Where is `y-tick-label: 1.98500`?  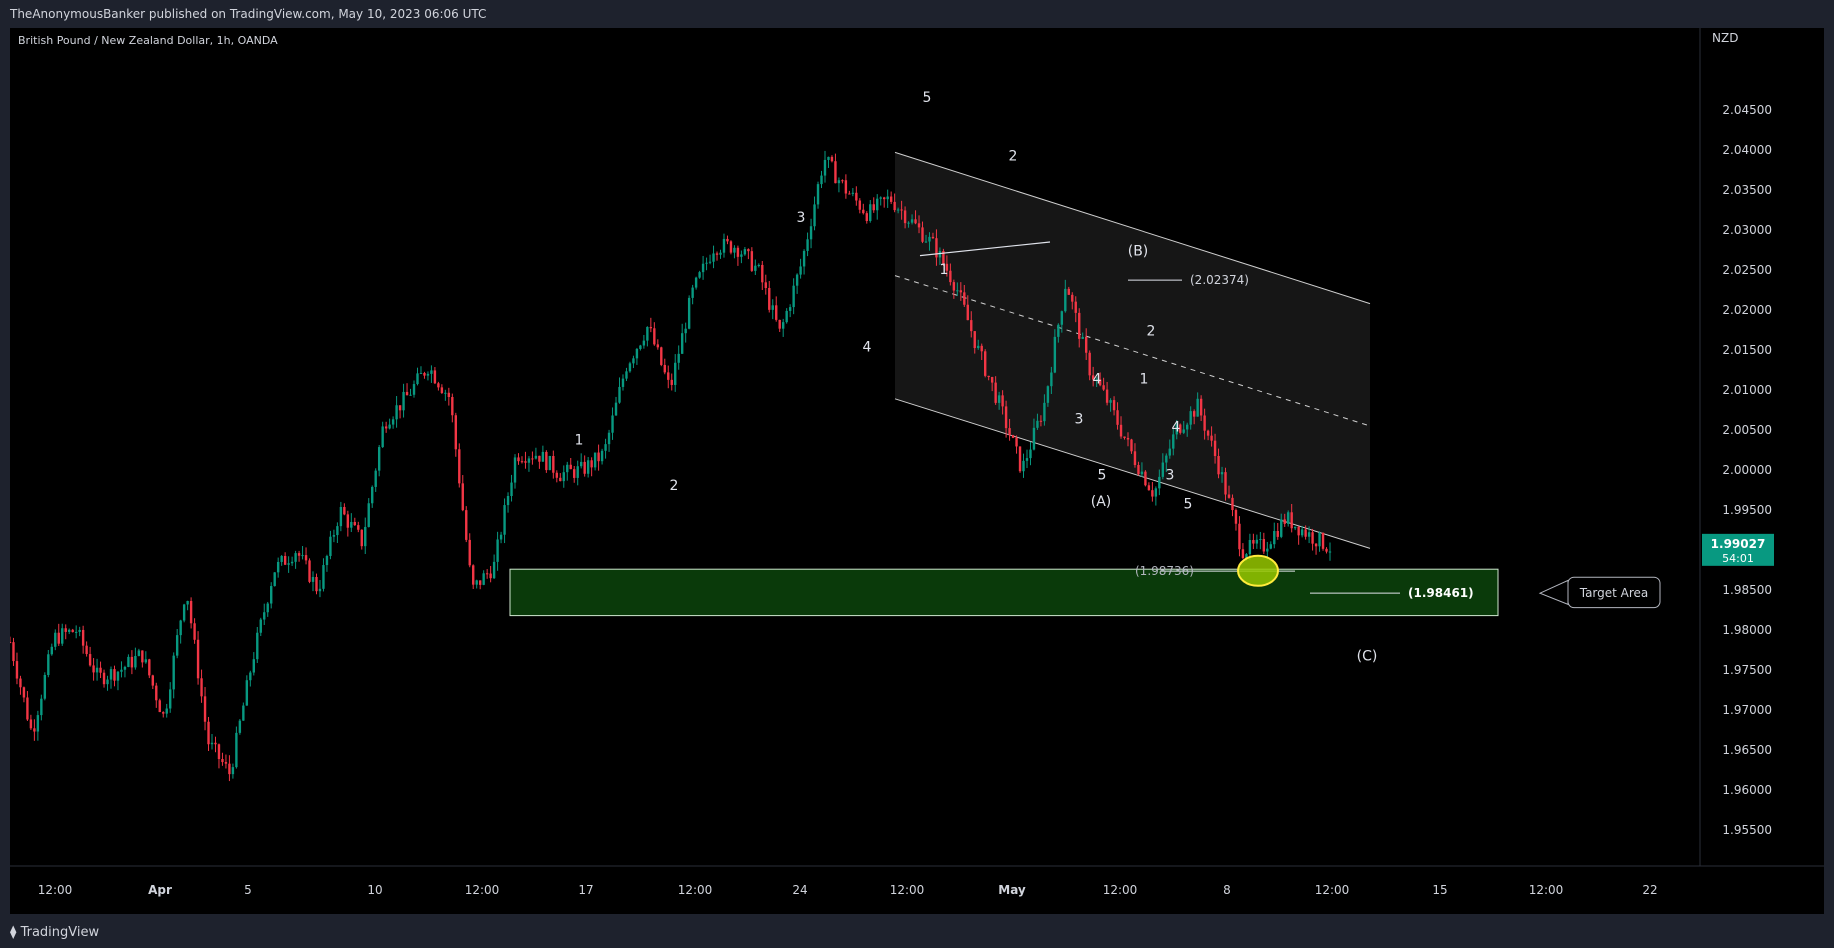
y-tick-label: 1.98500 is located at coordinates (1747, 590).